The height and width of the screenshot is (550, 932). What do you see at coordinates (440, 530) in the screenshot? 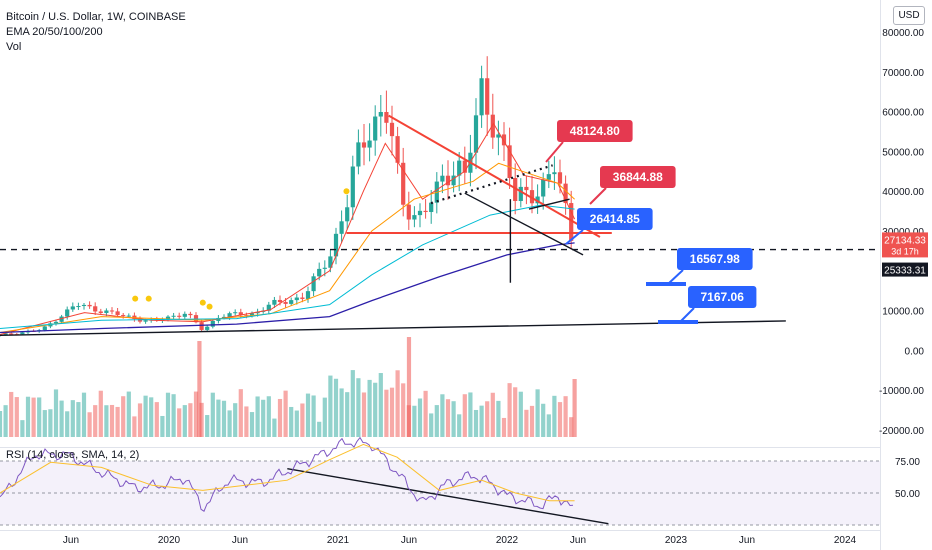
I see `time-axis-divider` at bounding box center [440, 530].